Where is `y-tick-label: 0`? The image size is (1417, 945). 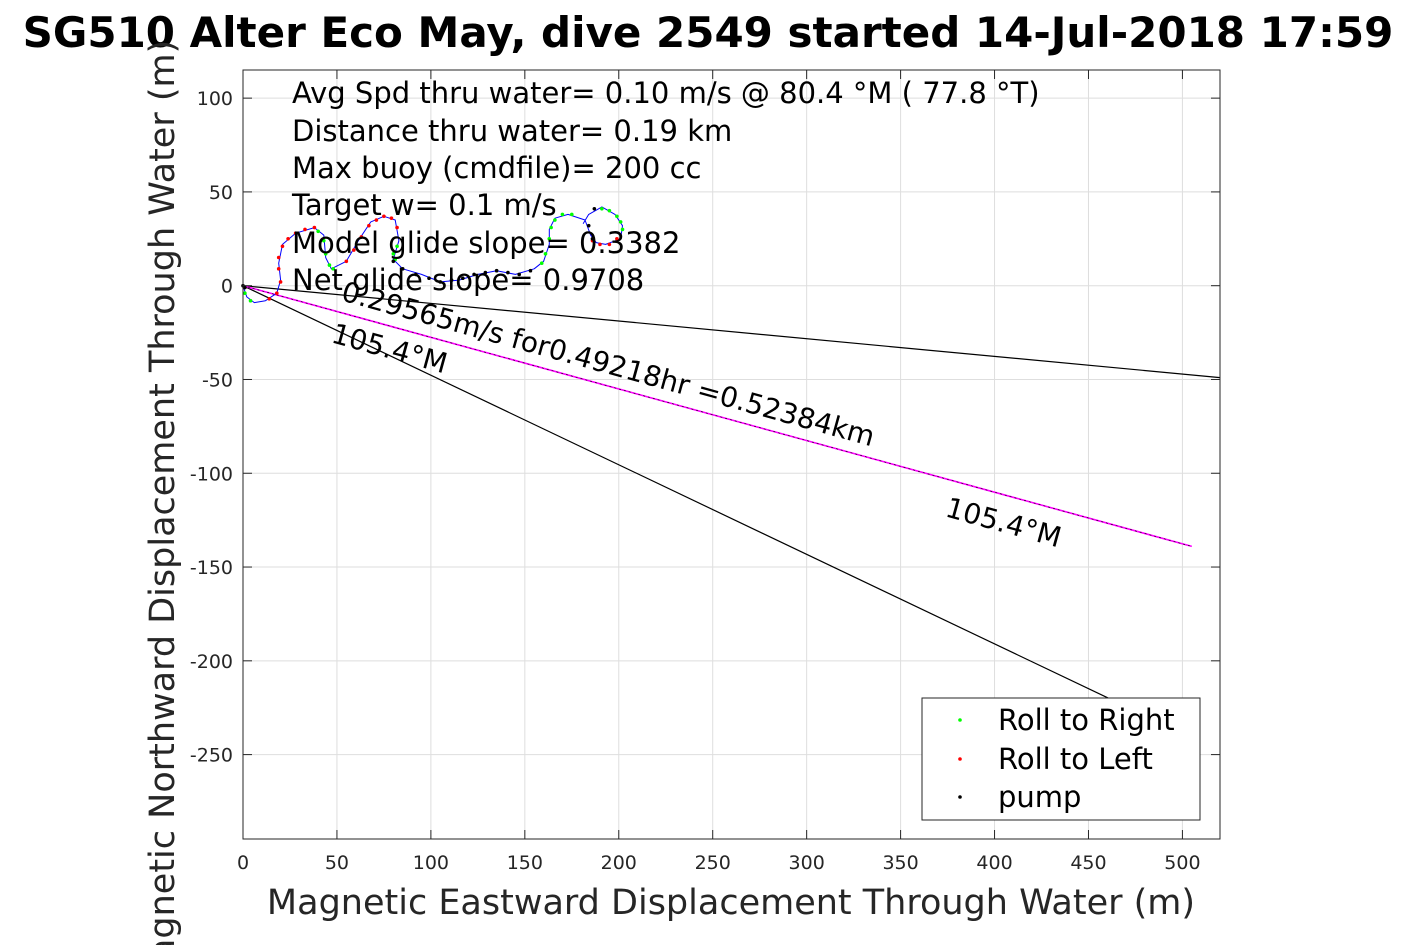 y-tick-label: 0 is located at coordinates (227, 287).